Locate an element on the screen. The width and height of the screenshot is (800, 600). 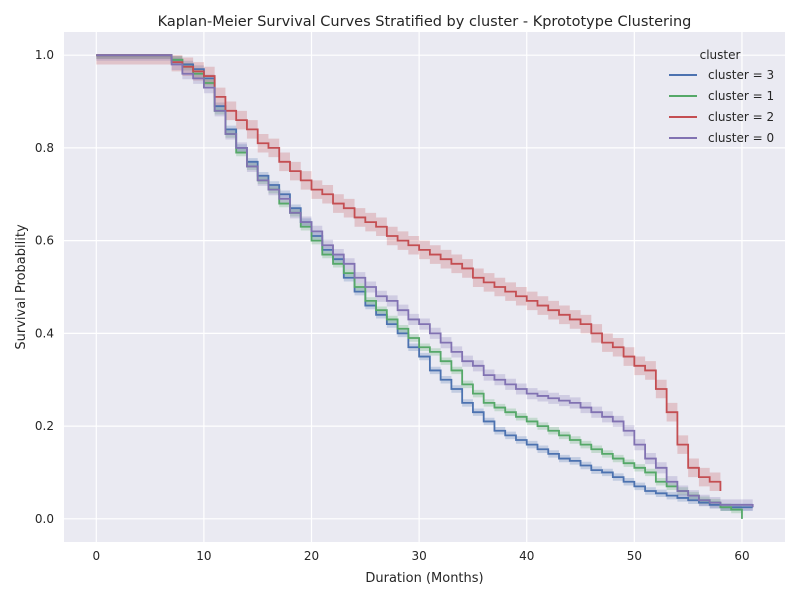
y-tick-label: 0.4 is located at coordinates (44, 333).